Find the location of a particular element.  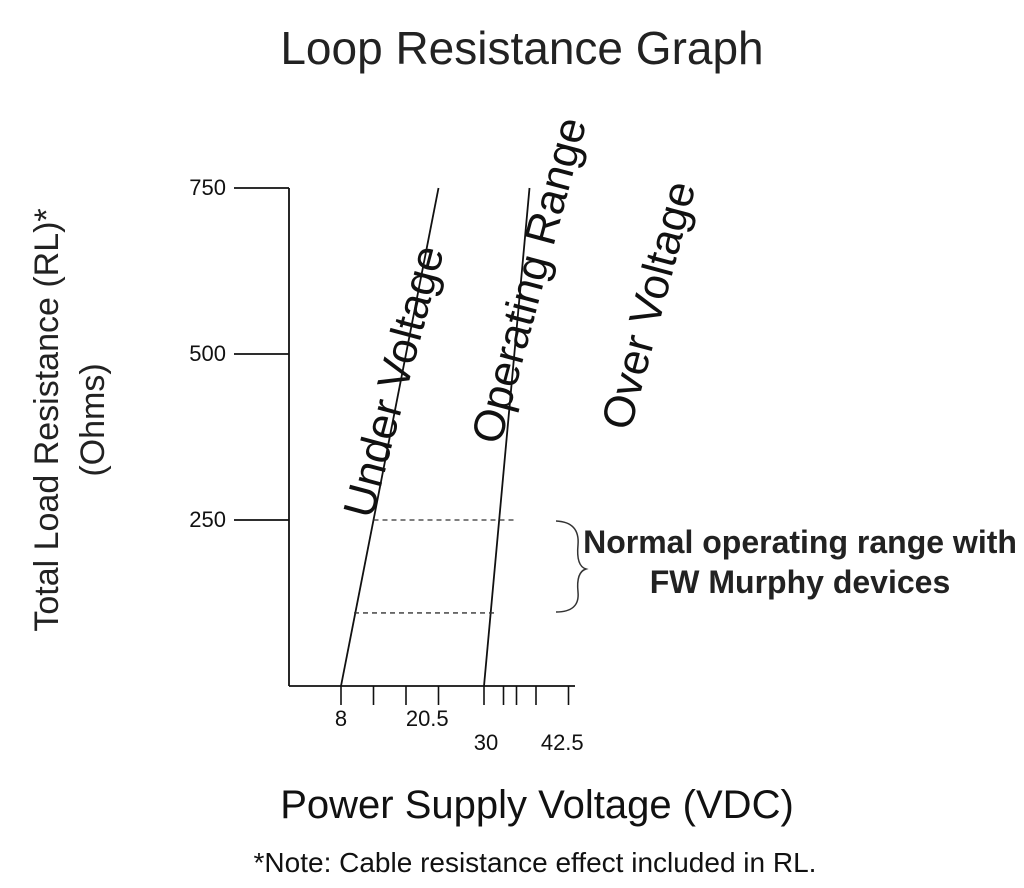

y-tick-label-500: 500 is located at coordinates (207, 353).